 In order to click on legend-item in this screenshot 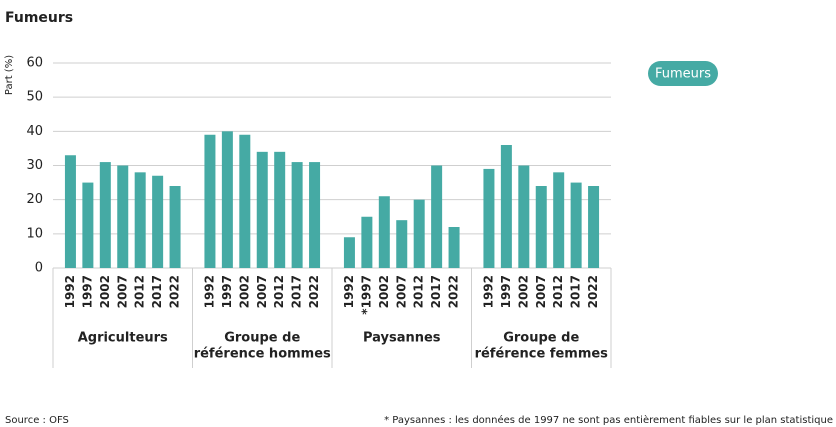, I will do `click(683, 73)`.